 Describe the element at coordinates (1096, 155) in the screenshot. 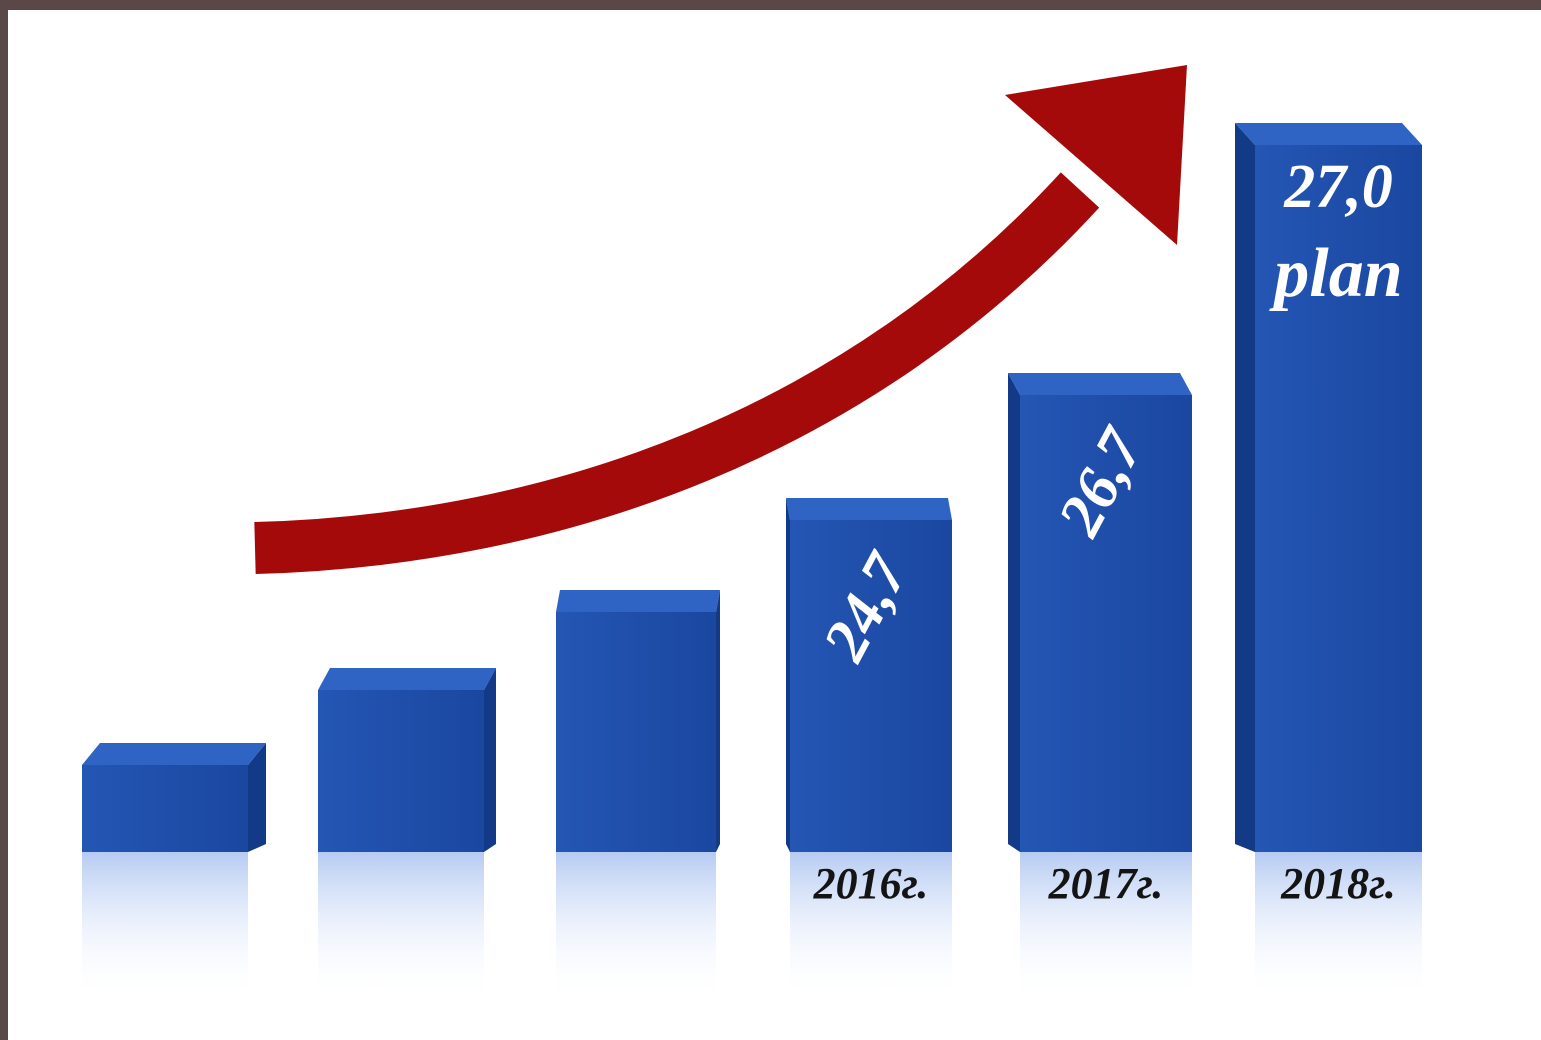

I see `arrow-head` at that location.